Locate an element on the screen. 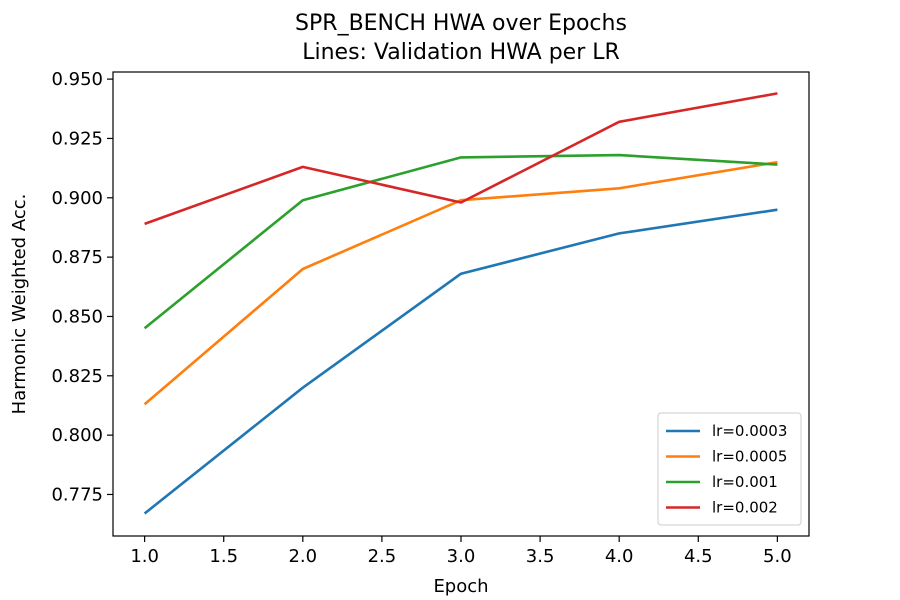 Image resolution: width=900 pixels, height=600 pixels. y-tick-label: 0.800 is located at coordinates (77, 435).